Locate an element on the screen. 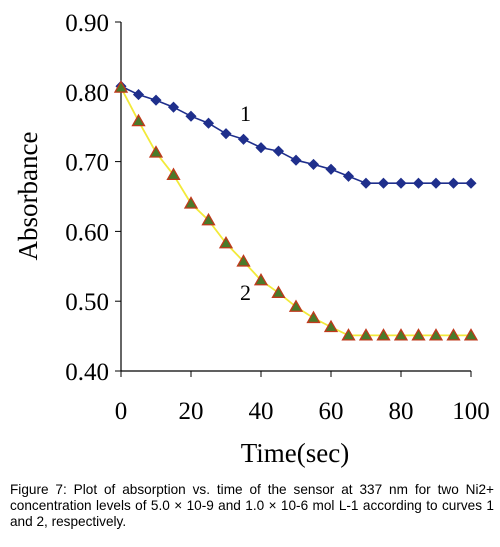 This screenshot has width=500, height=547. y-tick-label: 0.90 is located at coordinates (87, 23).